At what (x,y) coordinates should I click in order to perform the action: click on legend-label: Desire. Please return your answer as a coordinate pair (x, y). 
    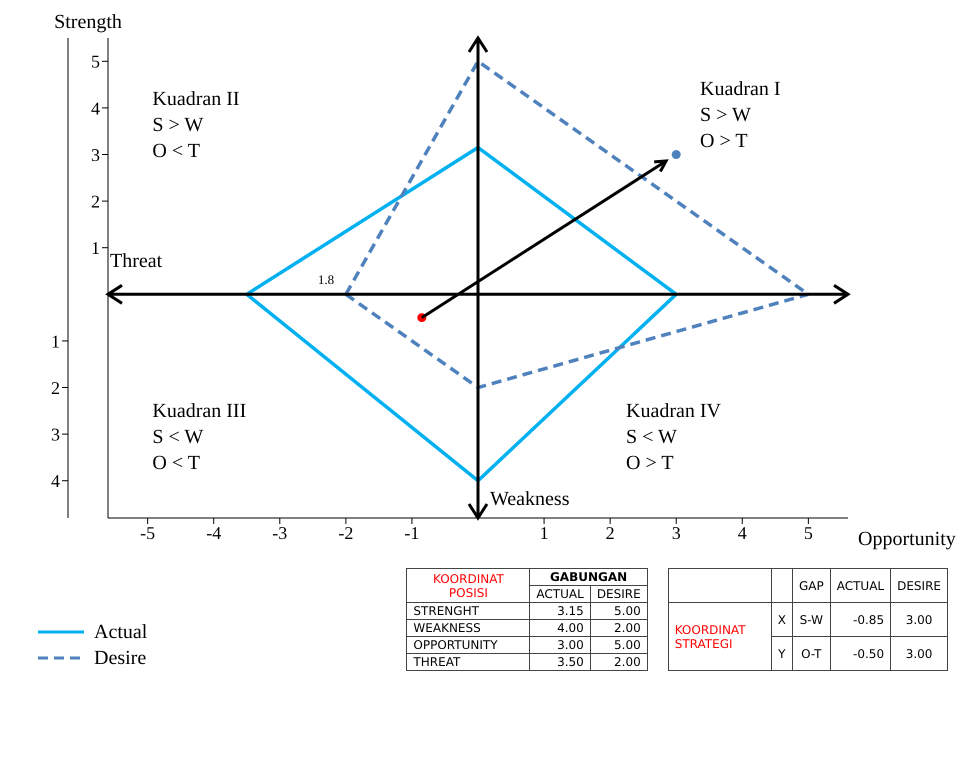
    Looking at the image, I should click on (120, 658).